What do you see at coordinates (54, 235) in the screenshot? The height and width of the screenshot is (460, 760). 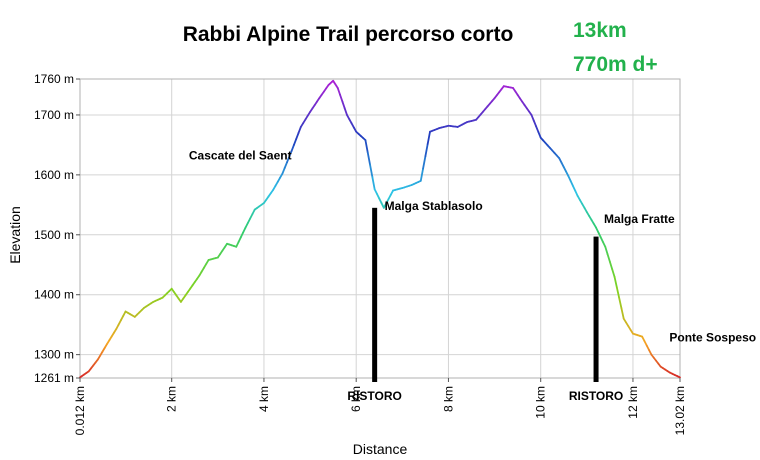 I see `y-tick-label-3: 1500 m` at bounding box center [54, 235].